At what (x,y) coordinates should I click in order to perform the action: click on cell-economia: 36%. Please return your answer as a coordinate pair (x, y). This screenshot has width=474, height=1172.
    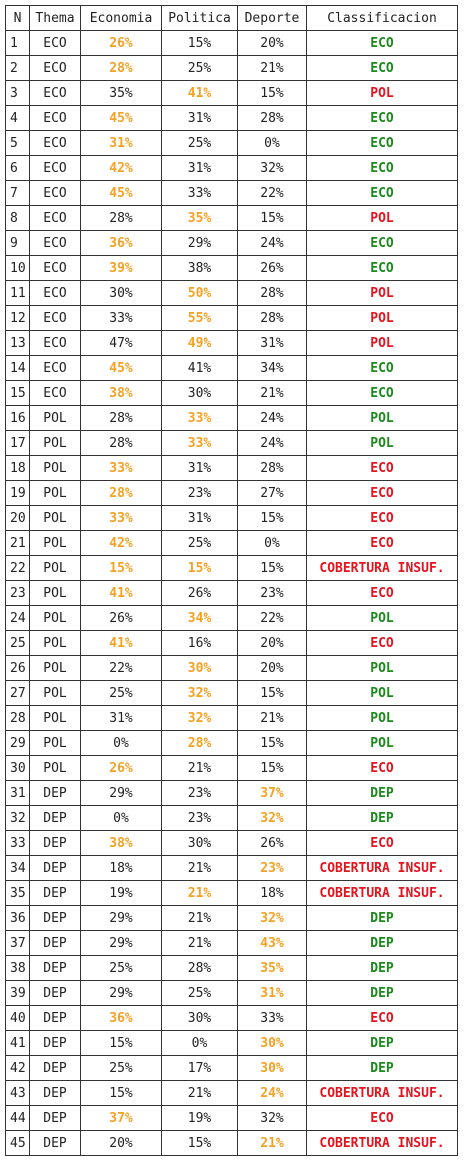
    Looking at the image, I should click on (121, 1018).